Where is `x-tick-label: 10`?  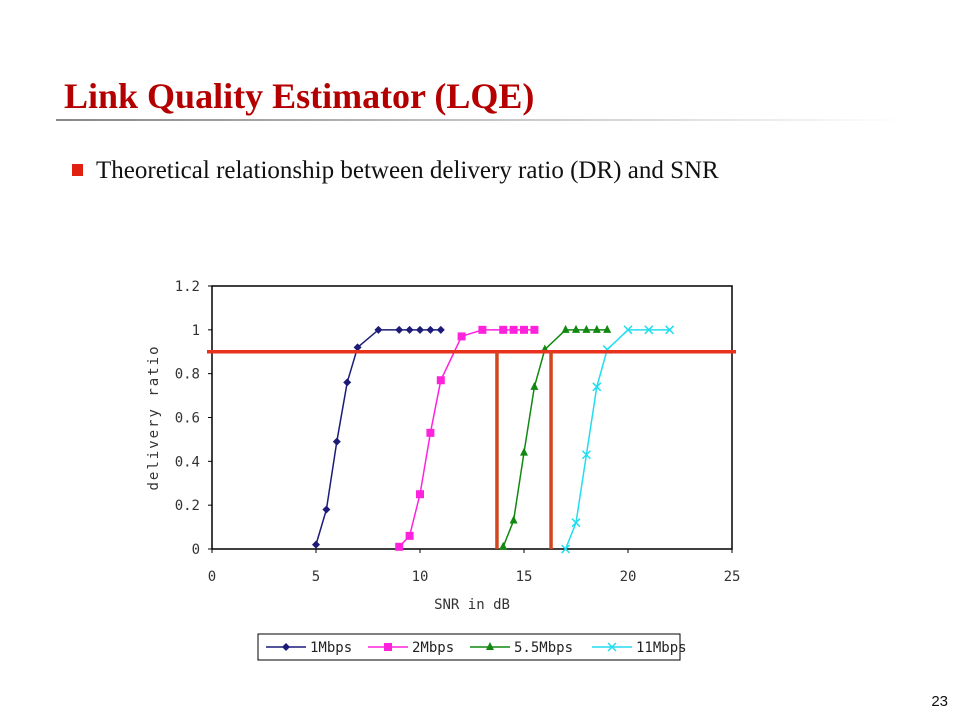 x-tick-label: 10 is located at coordinates (420, 577).